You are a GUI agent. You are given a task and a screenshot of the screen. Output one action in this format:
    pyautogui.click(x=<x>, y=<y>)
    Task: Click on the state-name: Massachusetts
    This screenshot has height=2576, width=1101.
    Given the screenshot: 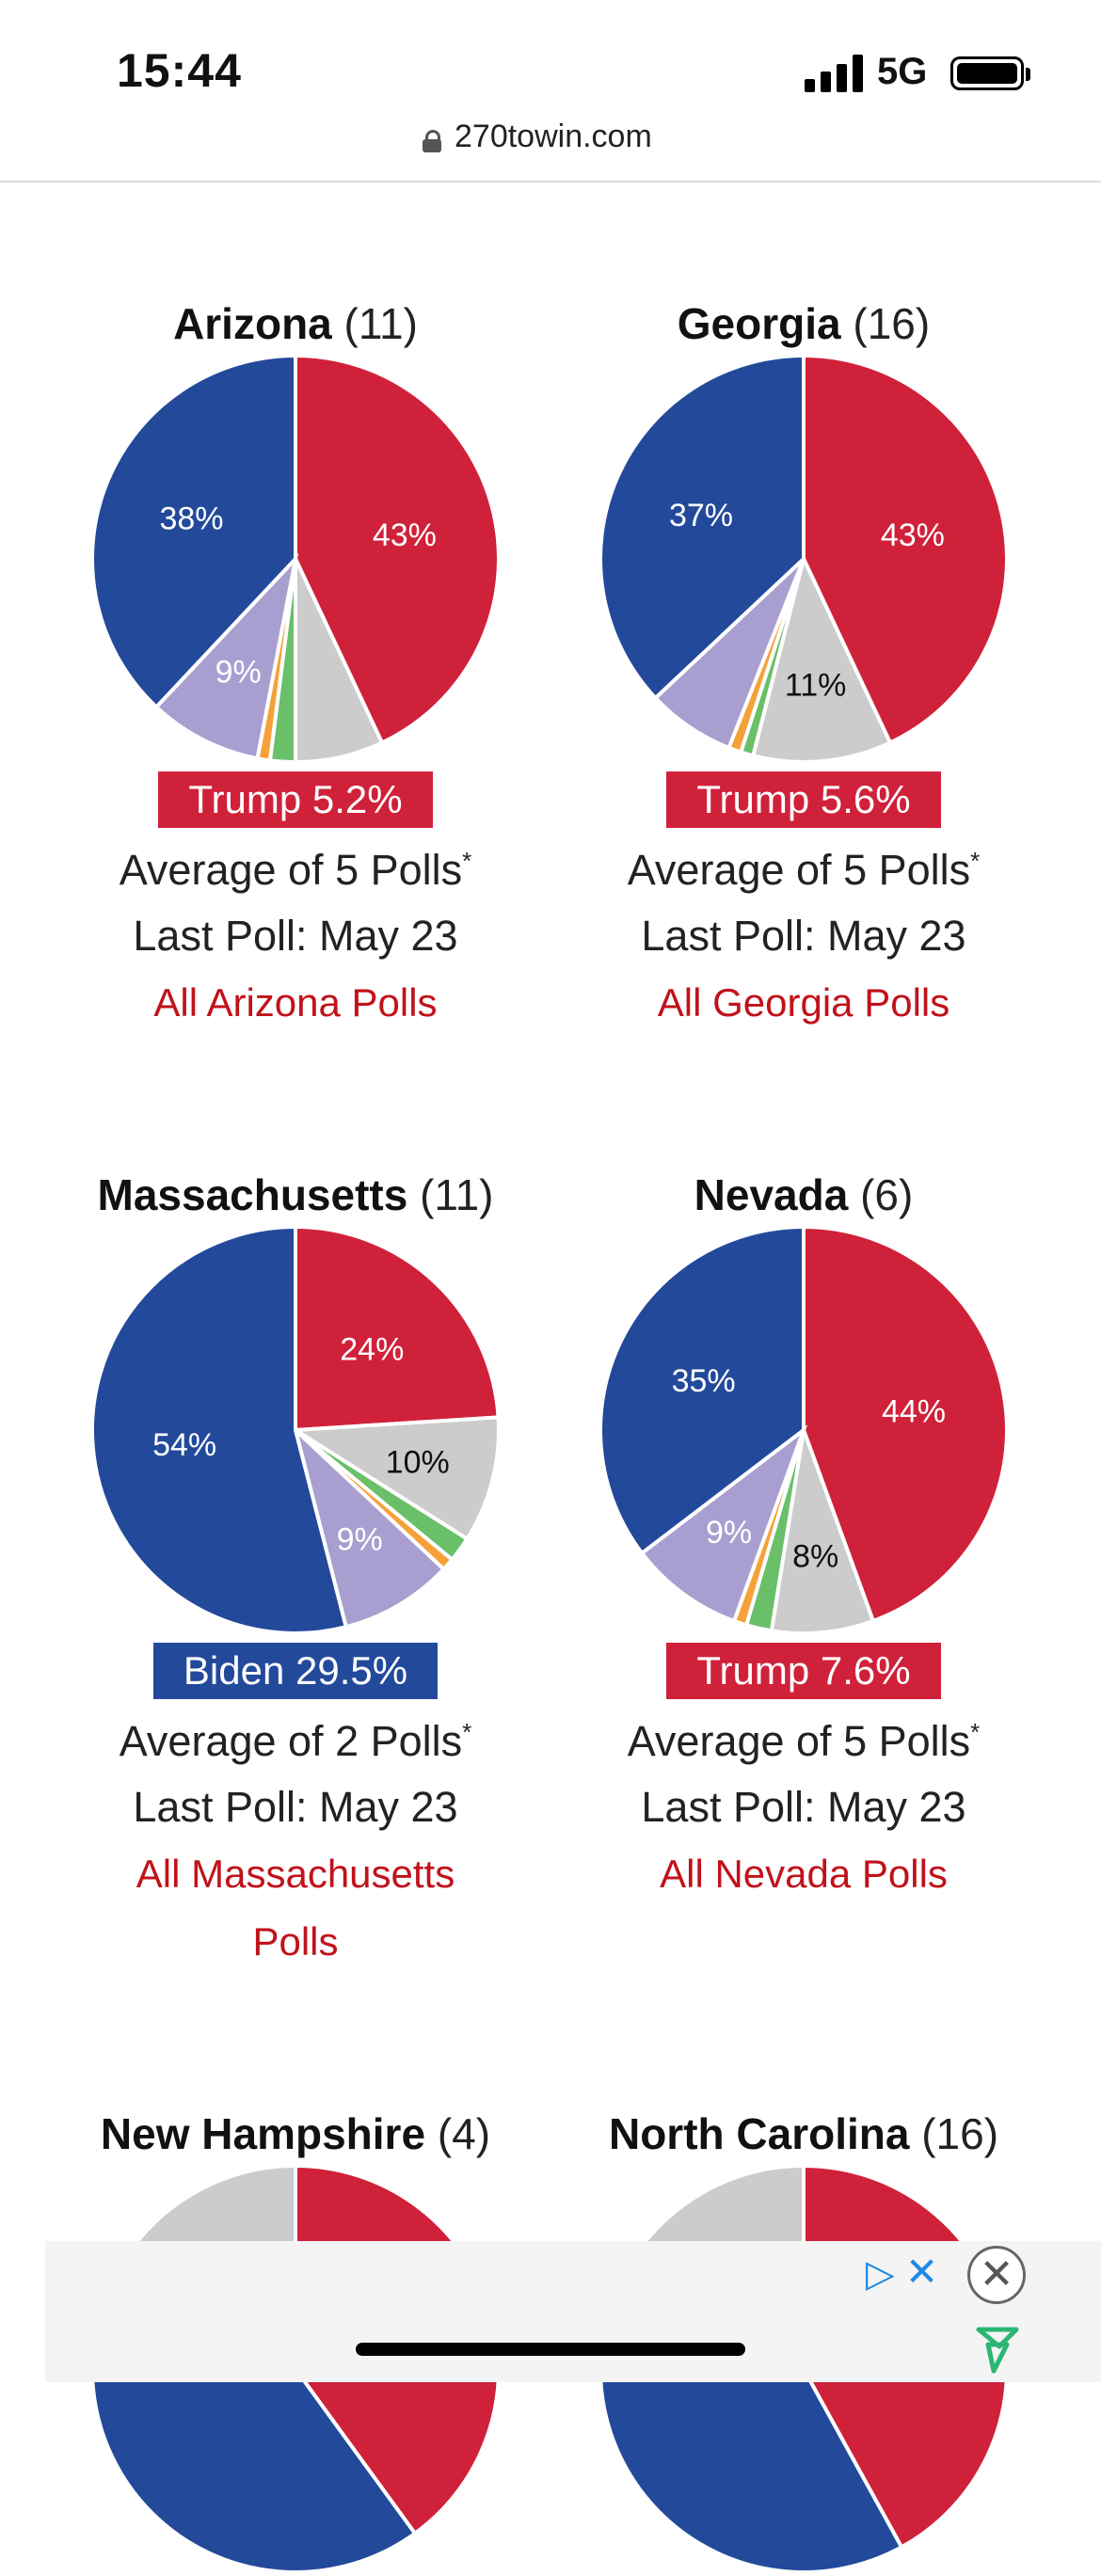 What is the action you would take?
    pyautogui.click(x=252, y=1194)
    